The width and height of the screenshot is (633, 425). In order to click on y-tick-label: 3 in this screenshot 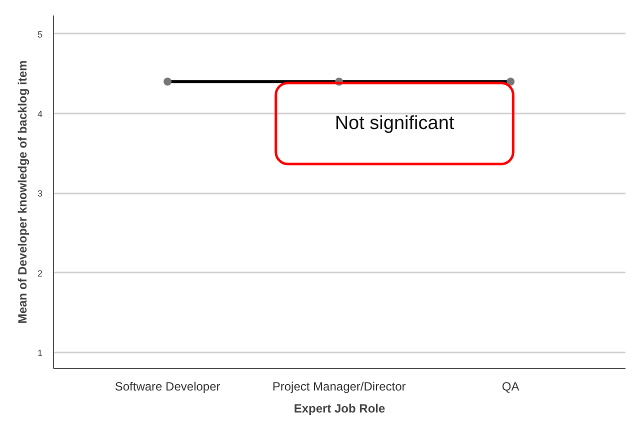, I will do `click(40, 193)`.